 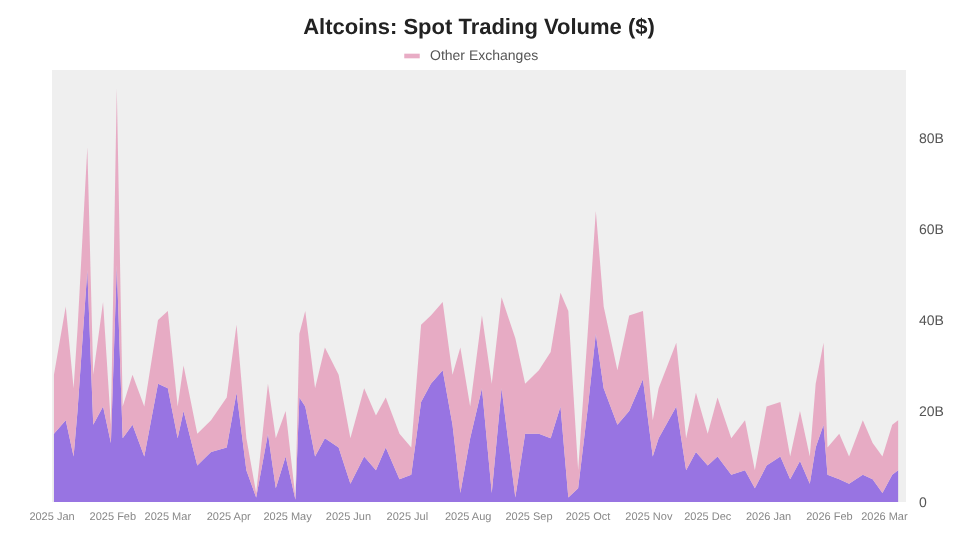 What do you see at coordinates (479, 28) in the screenshot?
I see `chart-title: Altcoins: Spot Trading Volume ($)` at bounding box center [479, 28].